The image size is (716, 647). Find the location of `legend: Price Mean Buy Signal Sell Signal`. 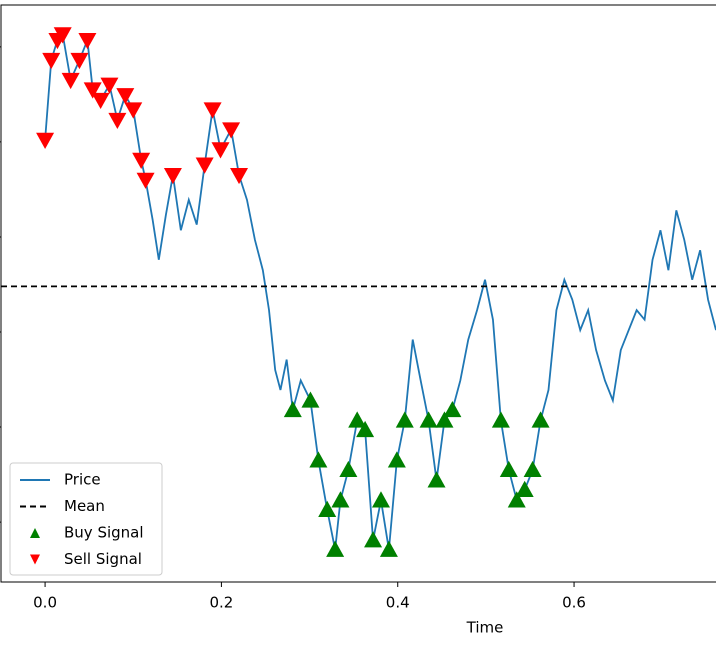

legend: Price Mean Buy Signal Sell Signal is located at coordinates (86, 519).